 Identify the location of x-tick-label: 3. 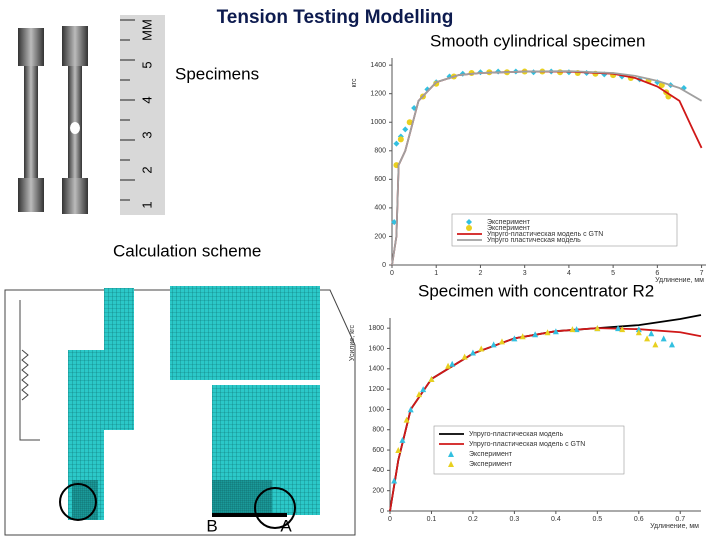
(525, 273).